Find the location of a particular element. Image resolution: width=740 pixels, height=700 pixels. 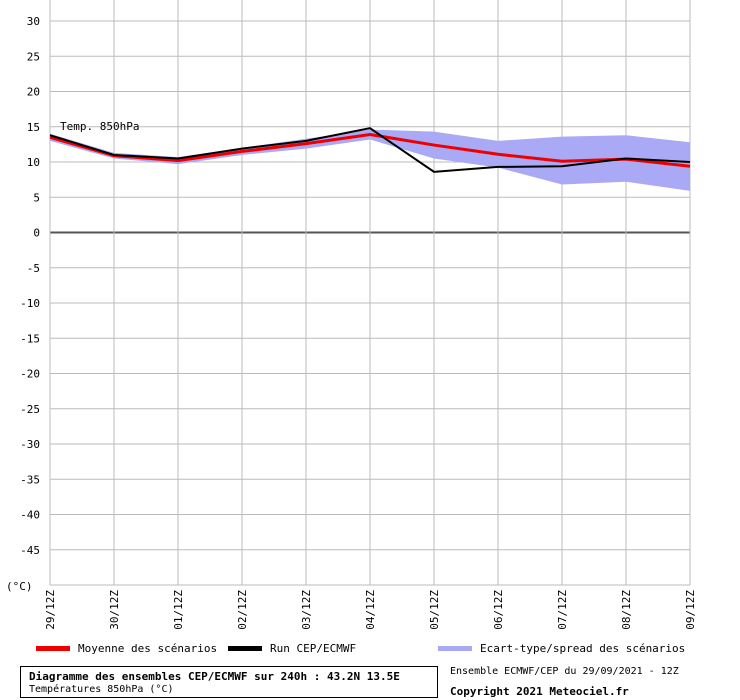

copyright: Copyright 2021 Meteociel.fr is located at coordinates (539, 691).